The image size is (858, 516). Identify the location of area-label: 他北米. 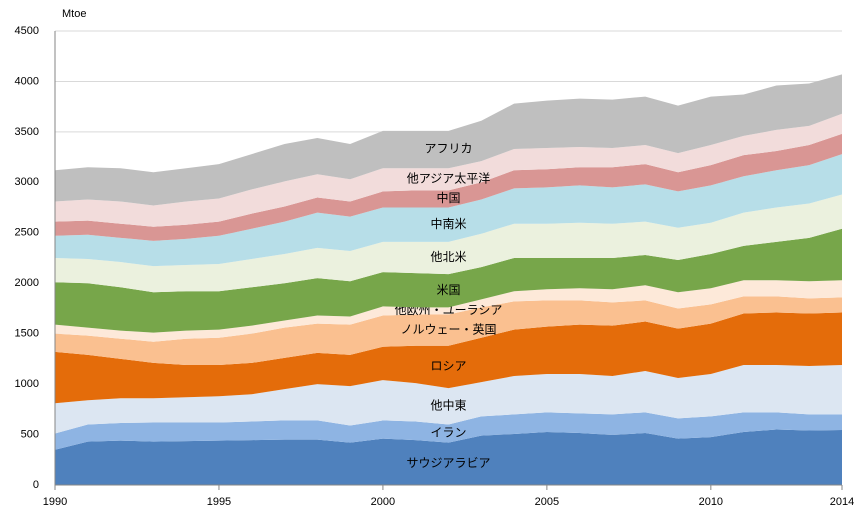
(448, 257).